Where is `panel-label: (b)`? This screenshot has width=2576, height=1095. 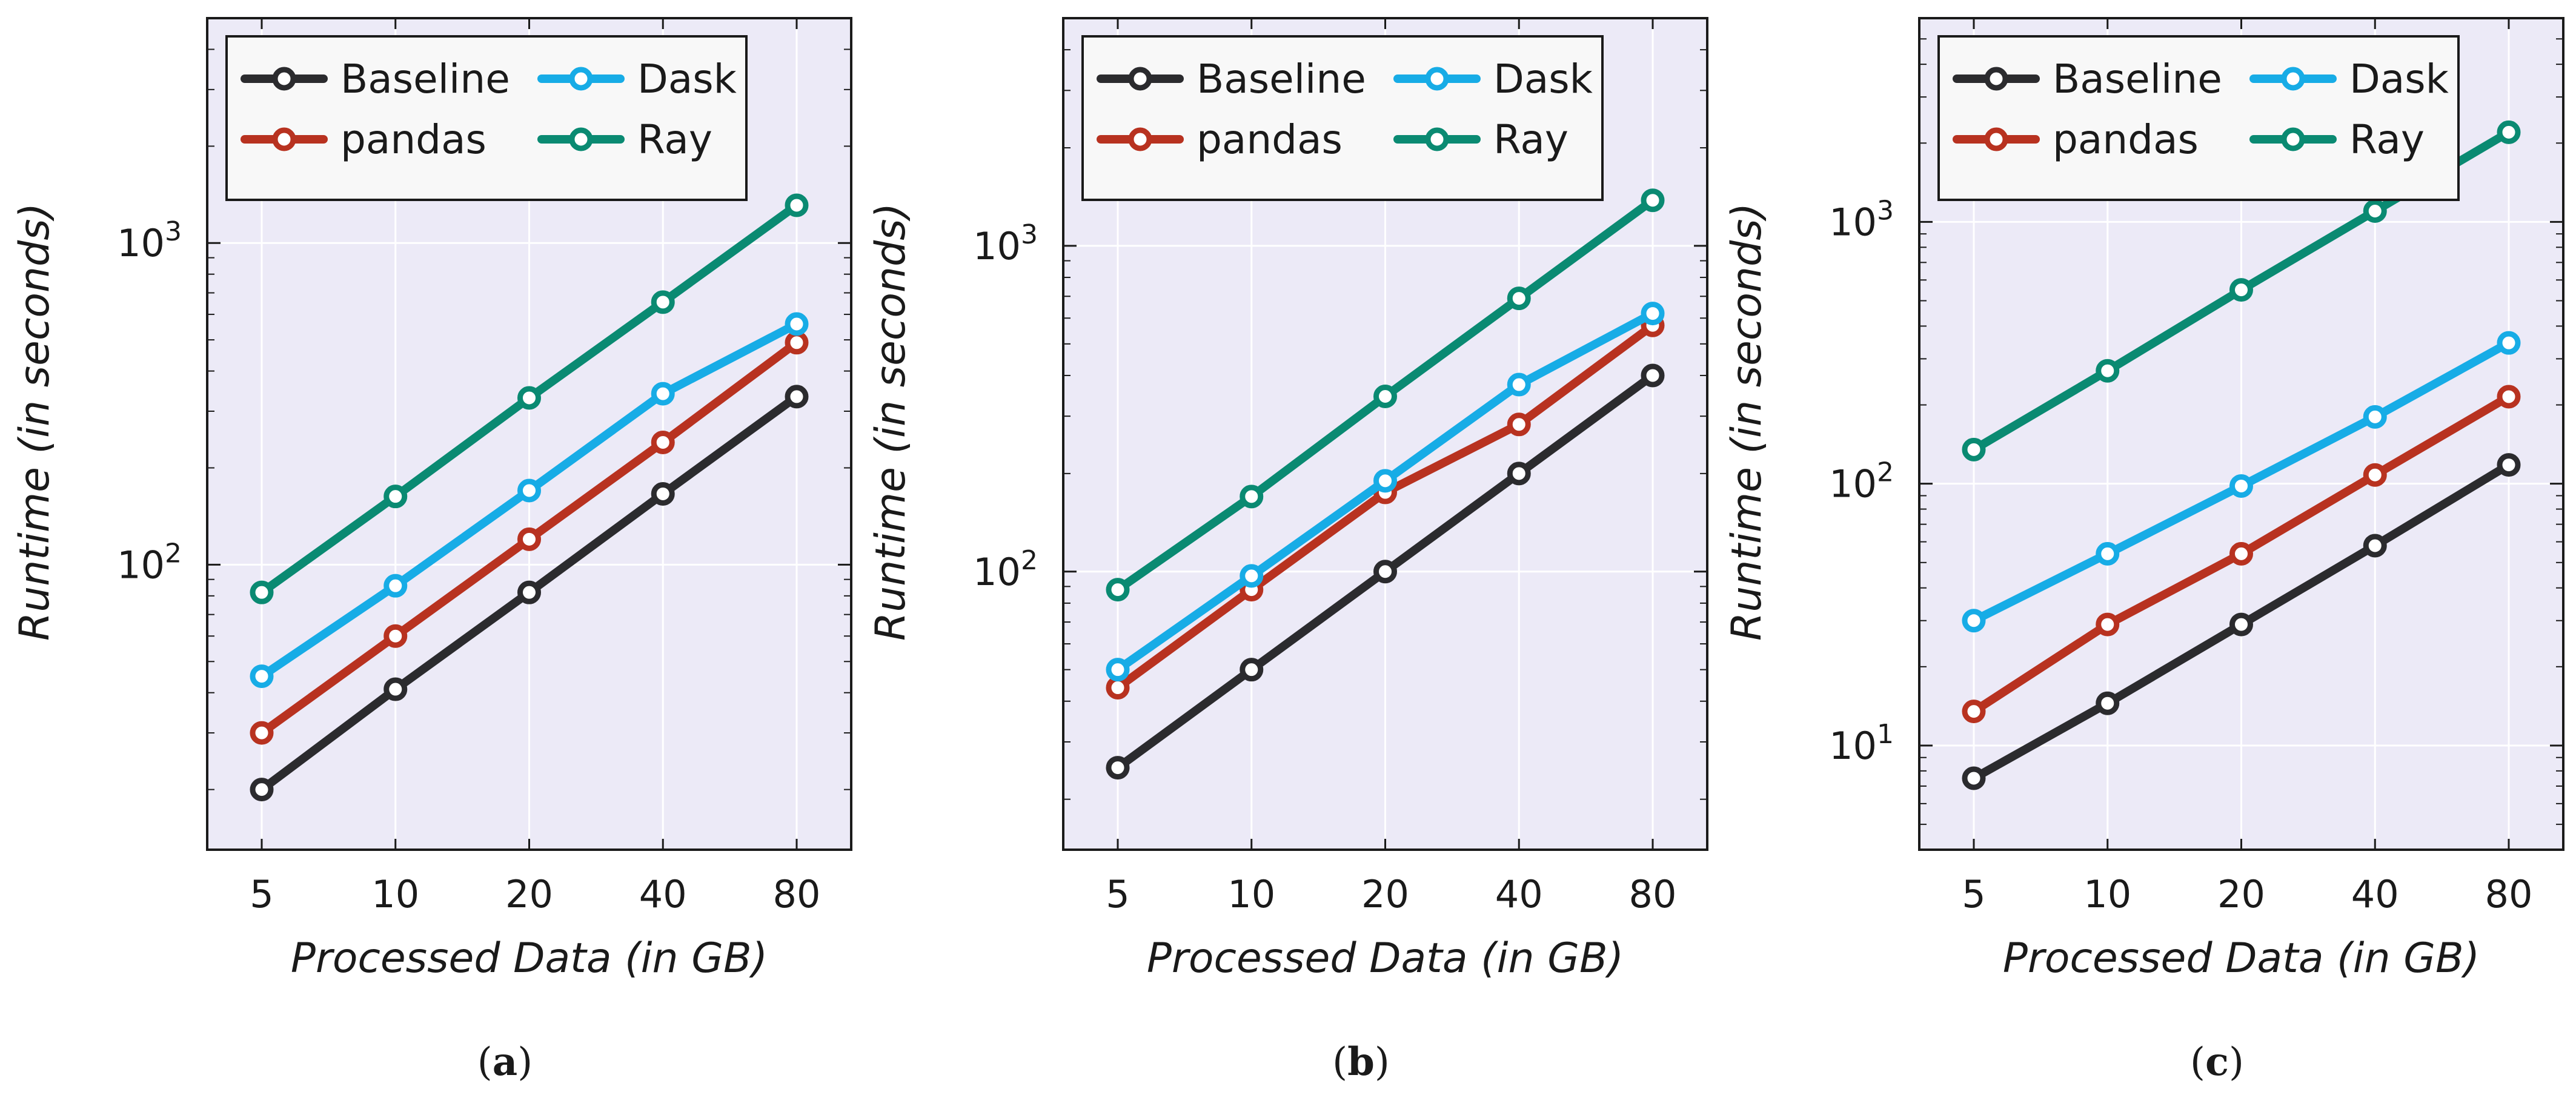 panel-label: (b) is located at coordinates (1361, 1062).